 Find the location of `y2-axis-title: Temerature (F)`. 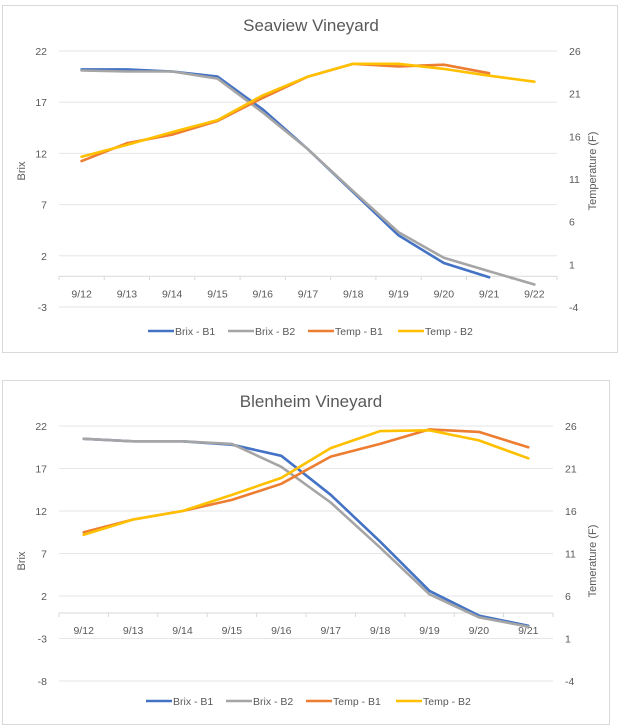

y2-axis-title: Temerature (F) is located at coordinates (593, 561).